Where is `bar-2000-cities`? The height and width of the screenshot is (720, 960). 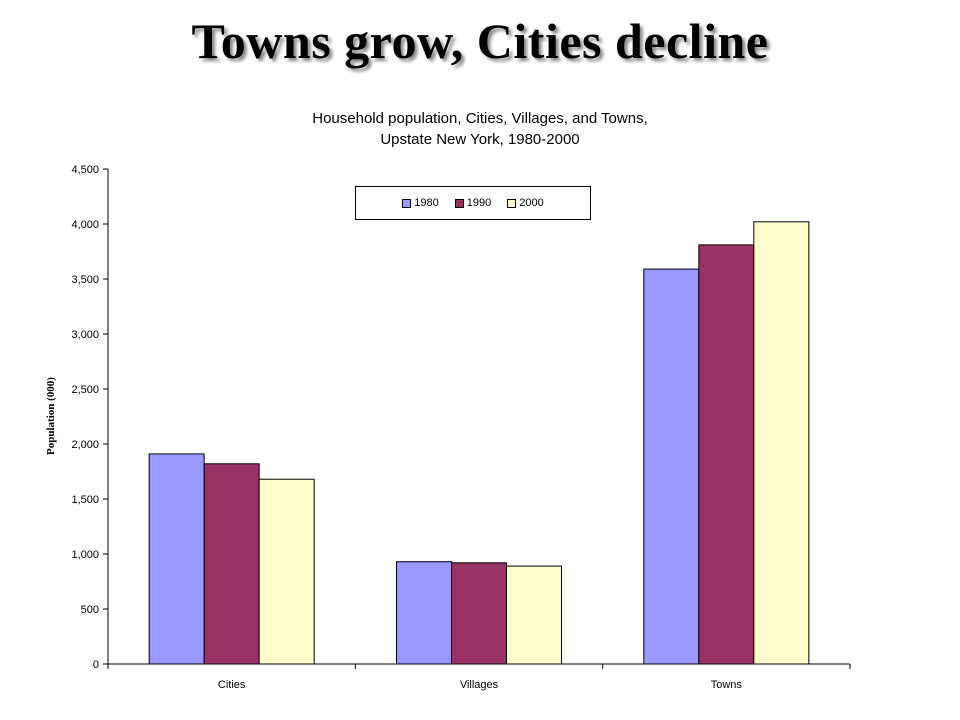
bar-2000-cities is located at coordinates (286, 571).